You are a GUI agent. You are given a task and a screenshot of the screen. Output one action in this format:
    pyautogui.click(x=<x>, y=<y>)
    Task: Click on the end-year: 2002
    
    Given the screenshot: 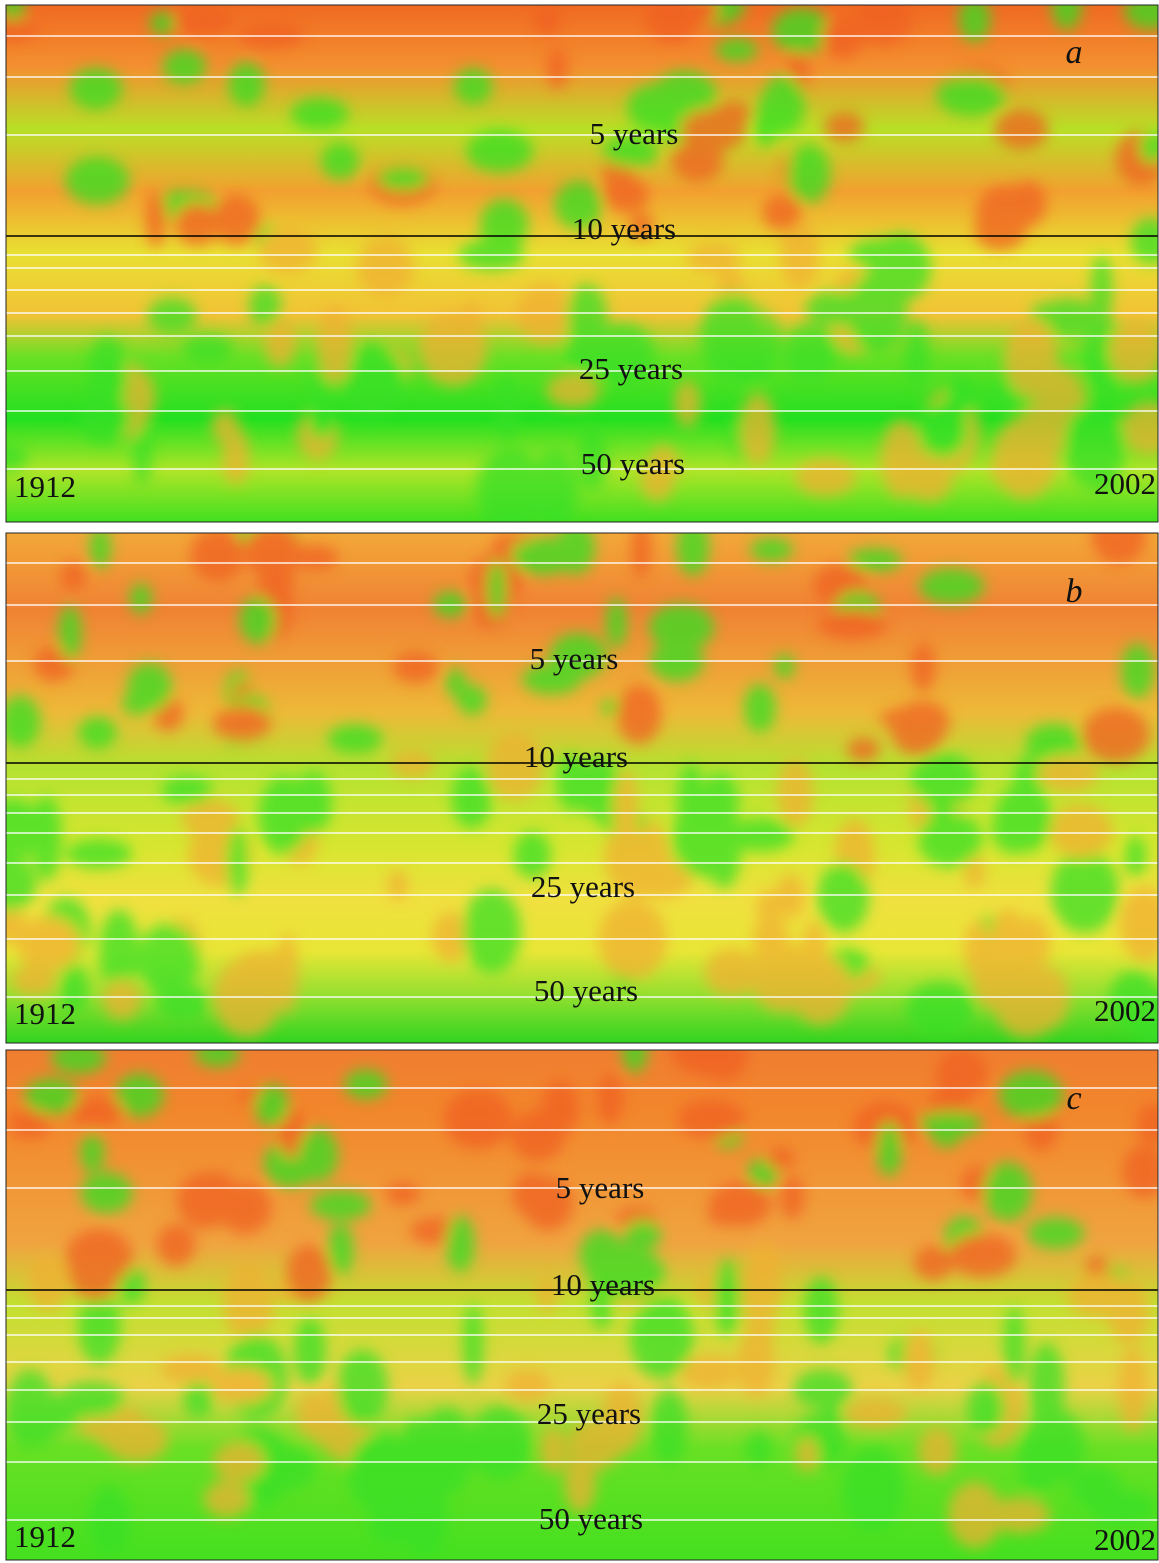 What is the action you would take?
    pyautogui.click(x=1125, y=1010)
    